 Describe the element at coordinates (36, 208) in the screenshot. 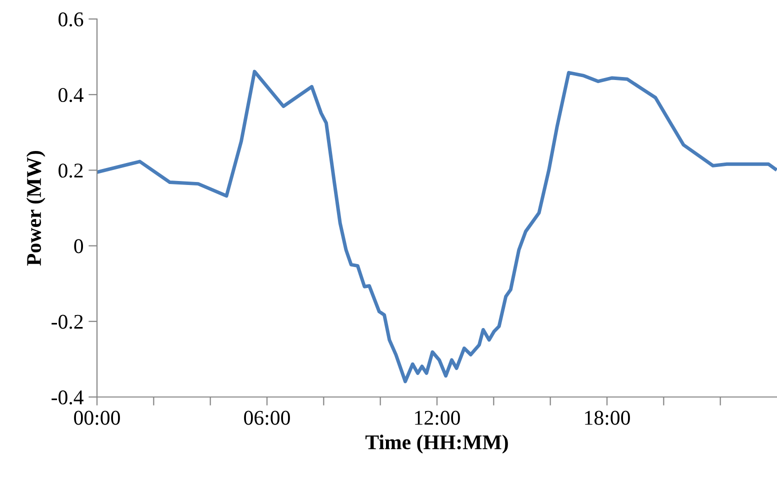

I see `y-axis-title: Power (MW)` at that location.